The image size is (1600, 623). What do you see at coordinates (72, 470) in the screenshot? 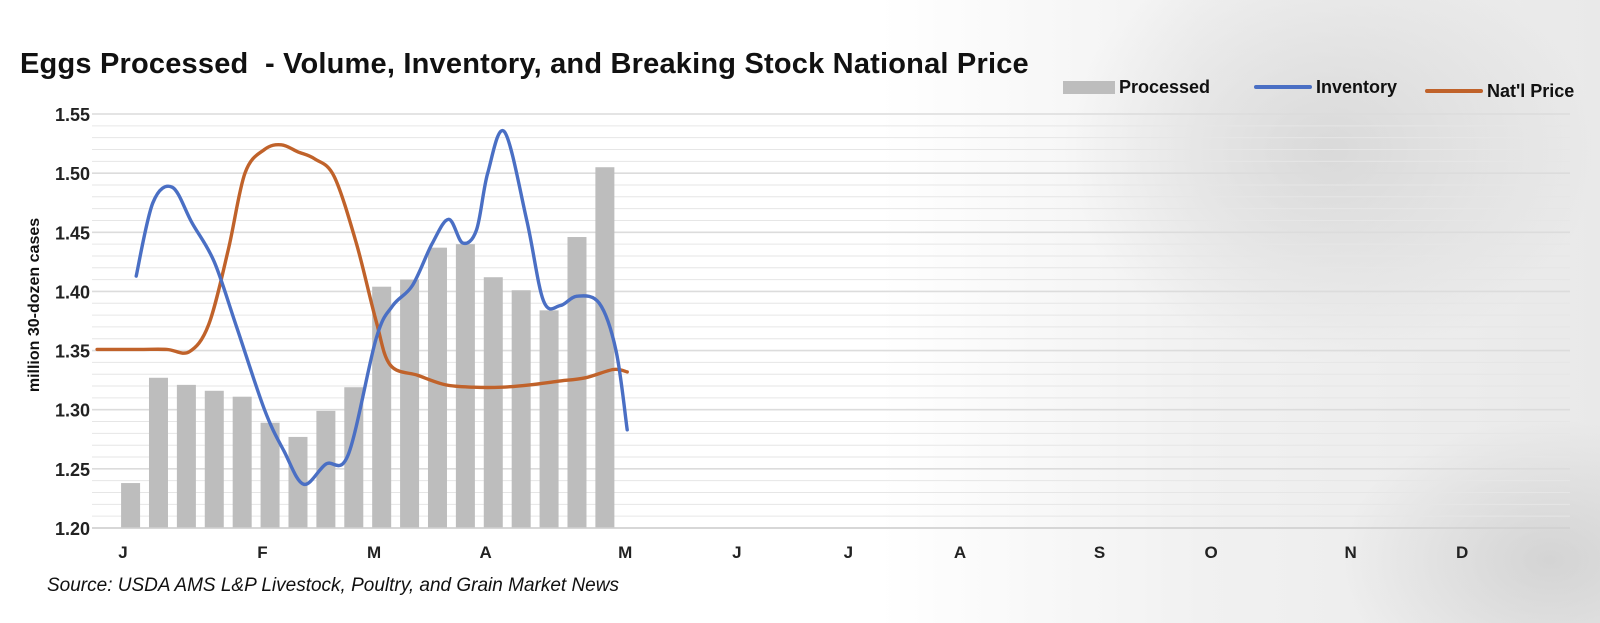
I see `y-tick-label: 1.25` at bounding box center [72, 470].